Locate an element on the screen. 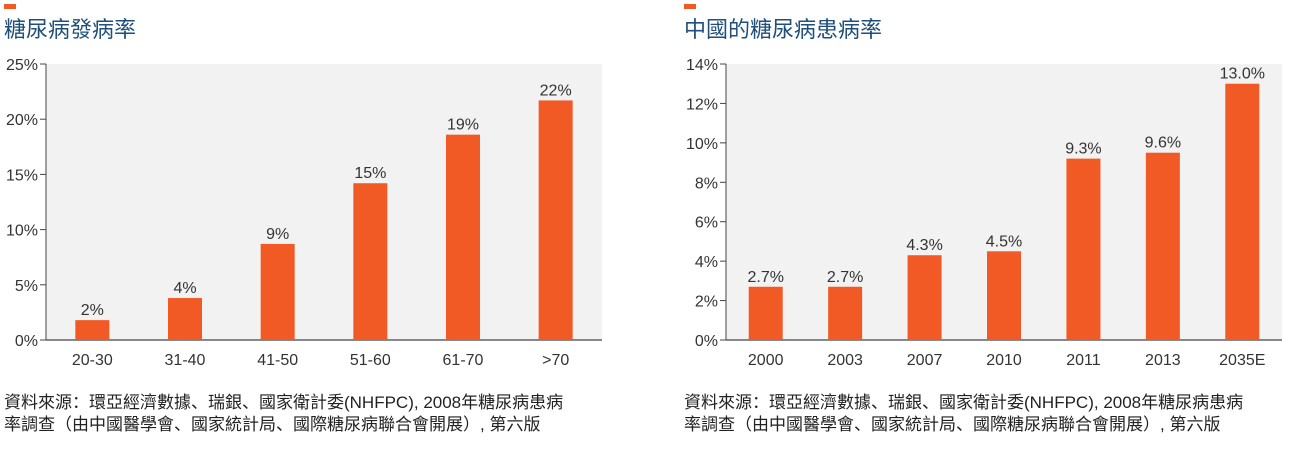 This screenshot has height=470, width=1300. x-tick-label: >70 is located at coordinates (555, 360).